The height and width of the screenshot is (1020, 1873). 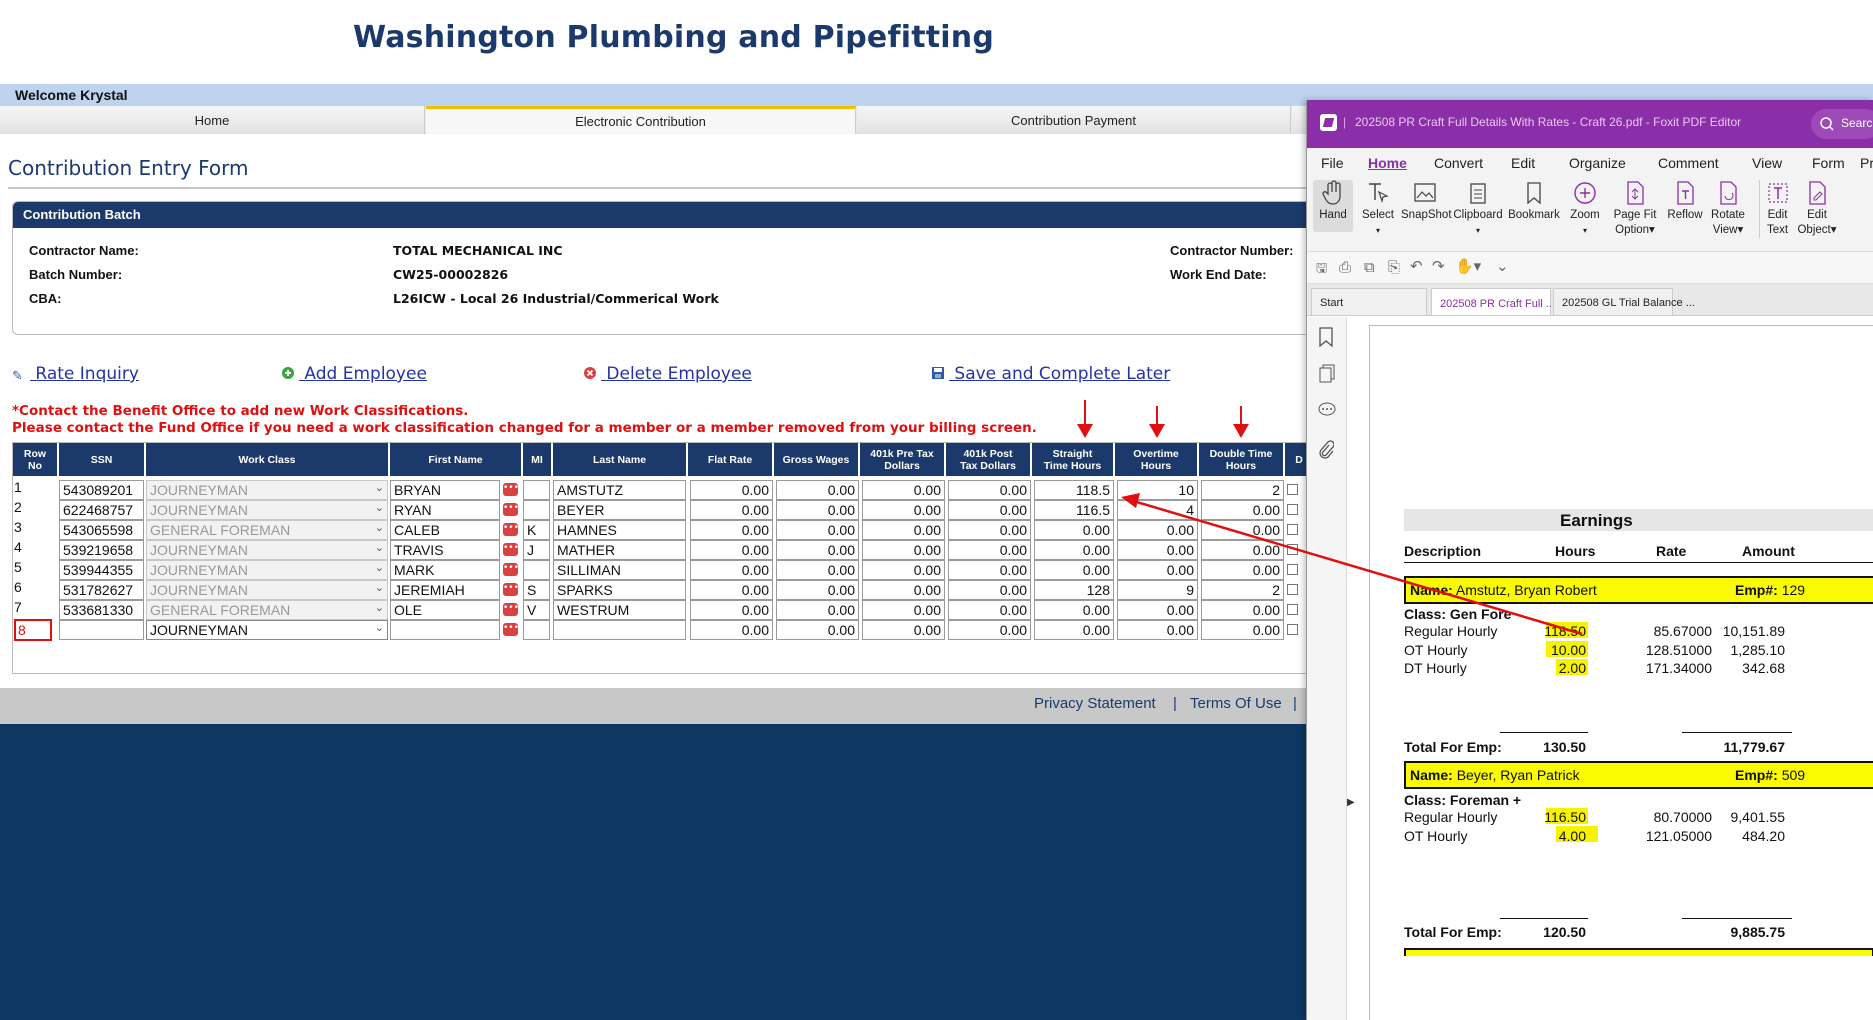 I want to click on st-field: 118.5, so click(x=1074, y=490).